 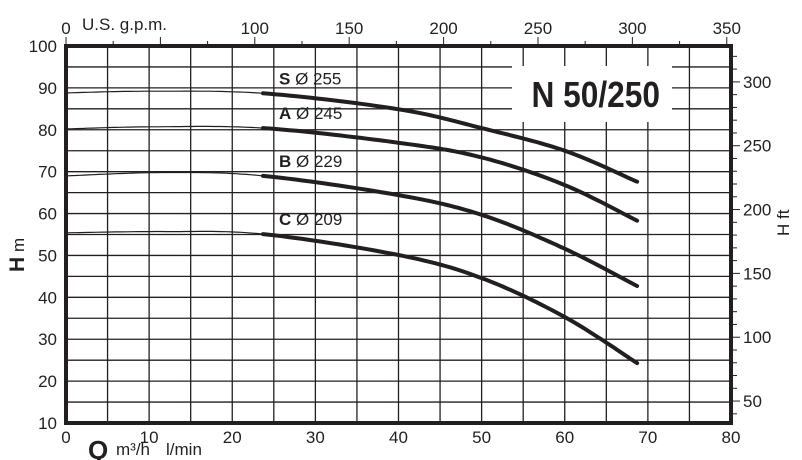 I want to click on curve-C-thin, so click(x=165, y=232).